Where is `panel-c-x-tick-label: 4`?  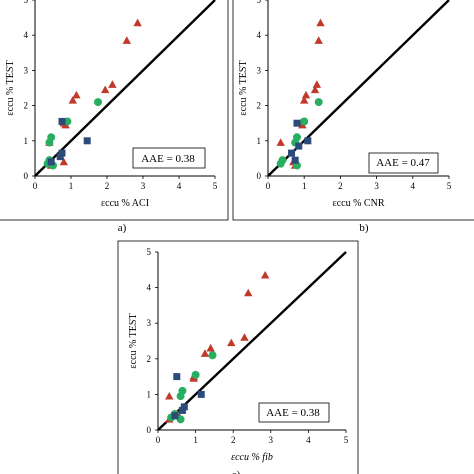 panel-c-x-tick-label: 4 is located at coordinates (308, 440).